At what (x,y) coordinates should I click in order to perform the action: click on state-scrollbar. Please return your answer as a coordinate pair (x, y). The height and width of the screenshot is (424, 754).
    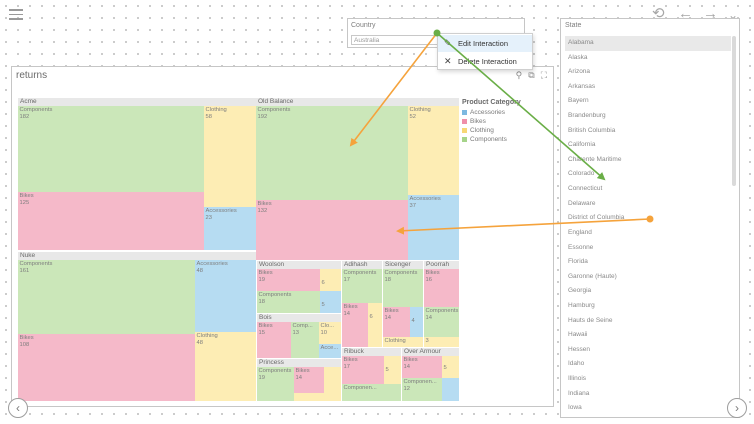
    Looking at the image, I should click on (734, 111).